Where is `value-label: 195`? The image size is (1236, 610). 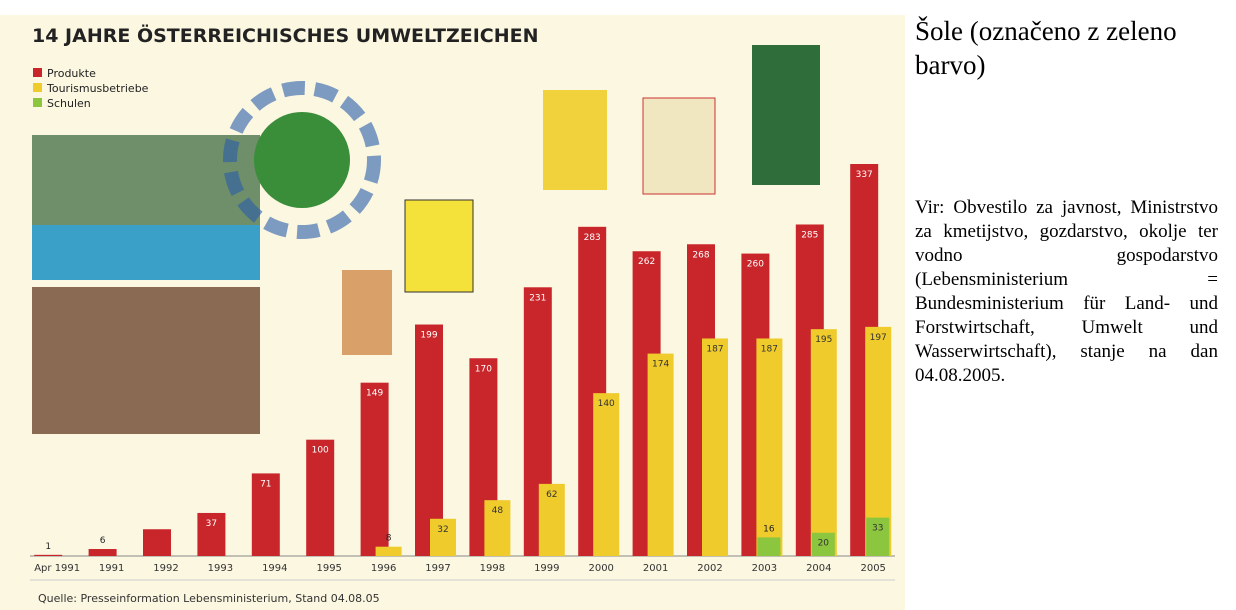
value-label: 195 is located at coordinates (823, 340).